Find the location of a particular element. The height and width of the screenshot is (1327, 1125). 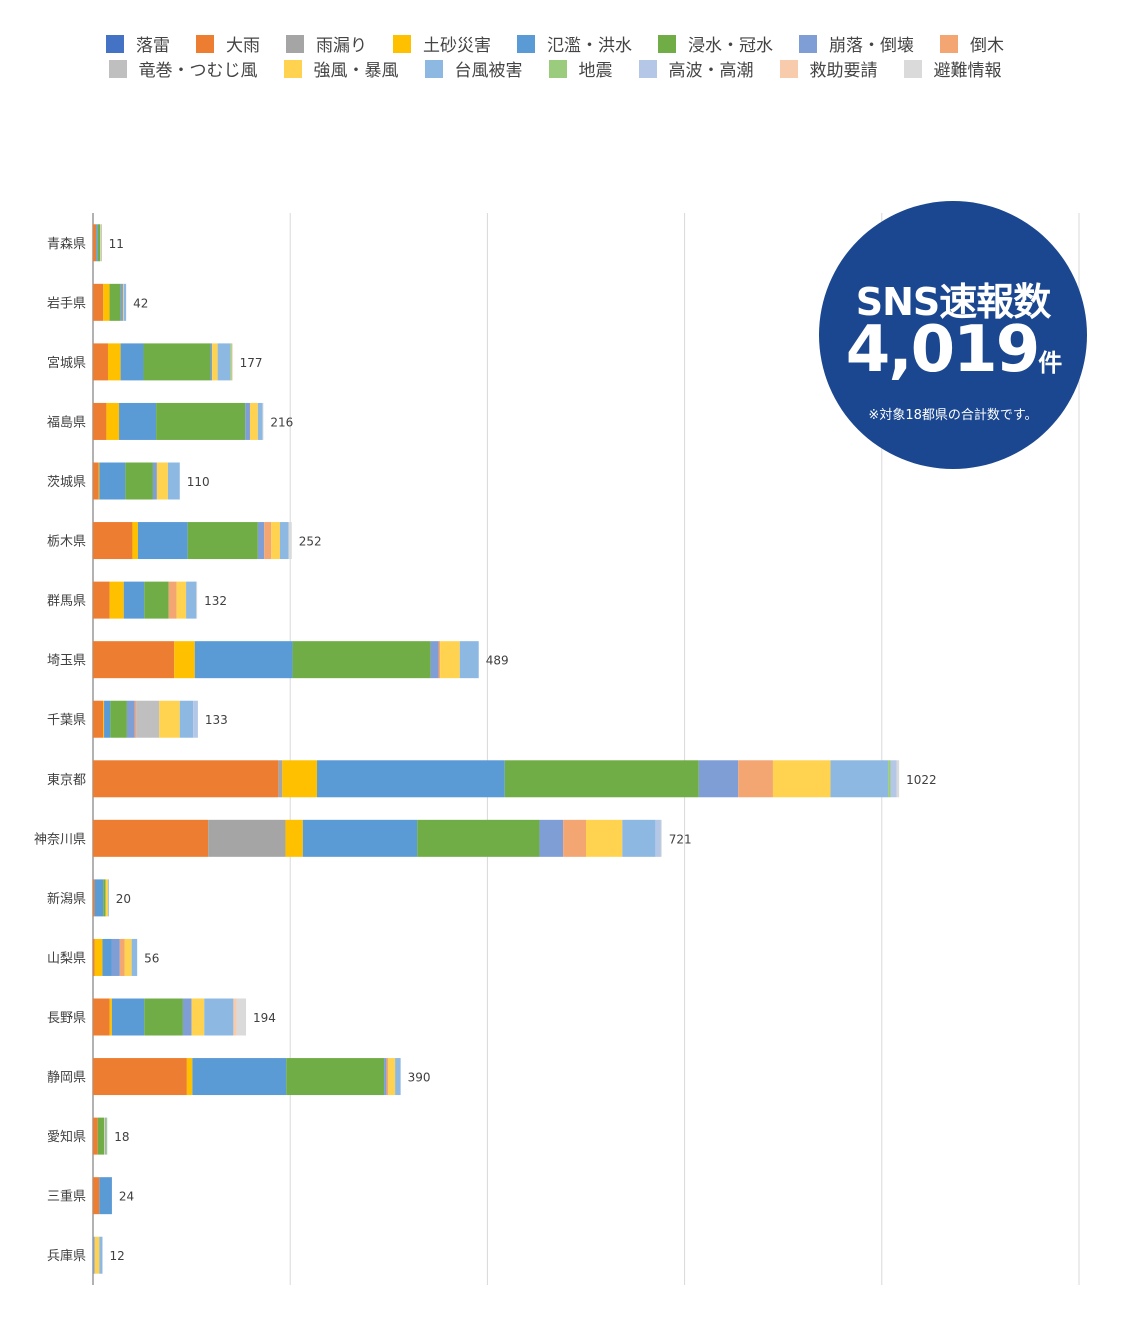

data-label: 133 is located at coordinates (216, 720).